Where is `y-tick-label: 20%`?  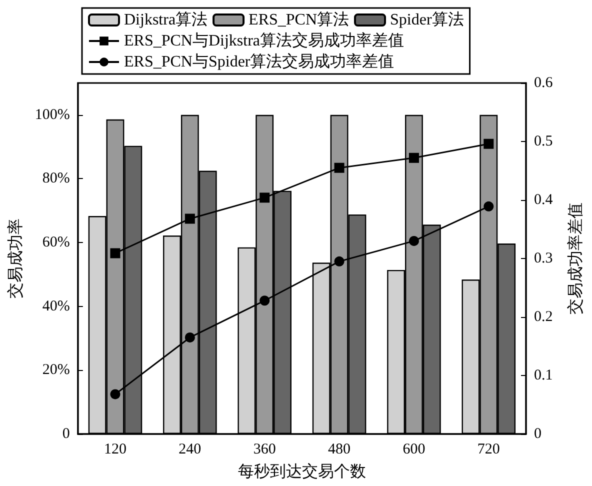
y-tick-label: 20% is located at coordinates (56, 370).